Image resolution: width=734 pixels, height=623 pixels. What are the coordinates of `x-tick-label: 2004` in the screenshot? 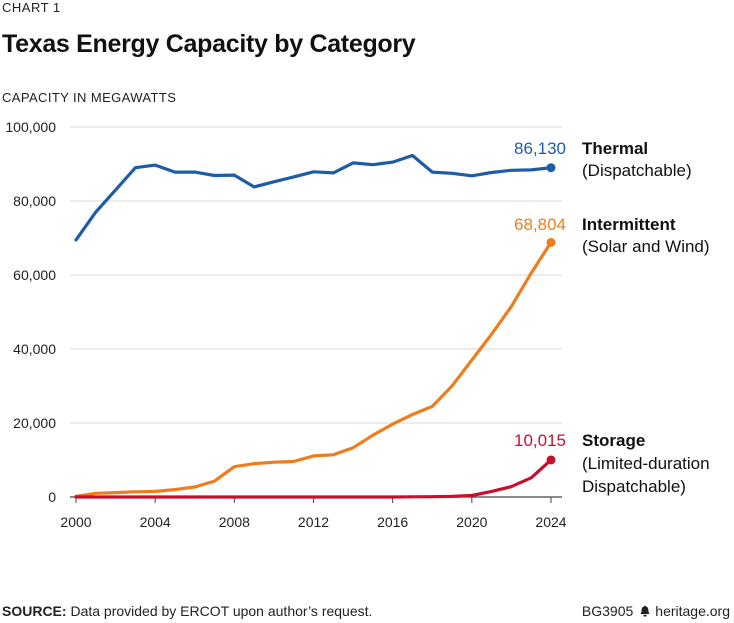 It's located at (155, 522).